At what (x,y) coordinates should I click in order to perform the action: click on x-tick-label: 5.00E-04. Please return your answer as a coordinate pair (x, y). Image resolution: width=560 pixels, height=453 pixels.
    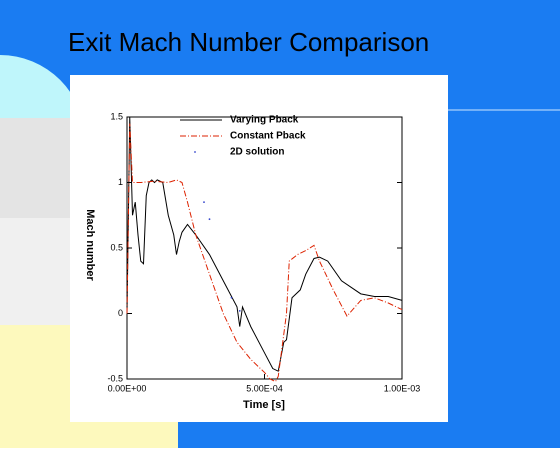
    Looking at the image, I should click on (264, 388).